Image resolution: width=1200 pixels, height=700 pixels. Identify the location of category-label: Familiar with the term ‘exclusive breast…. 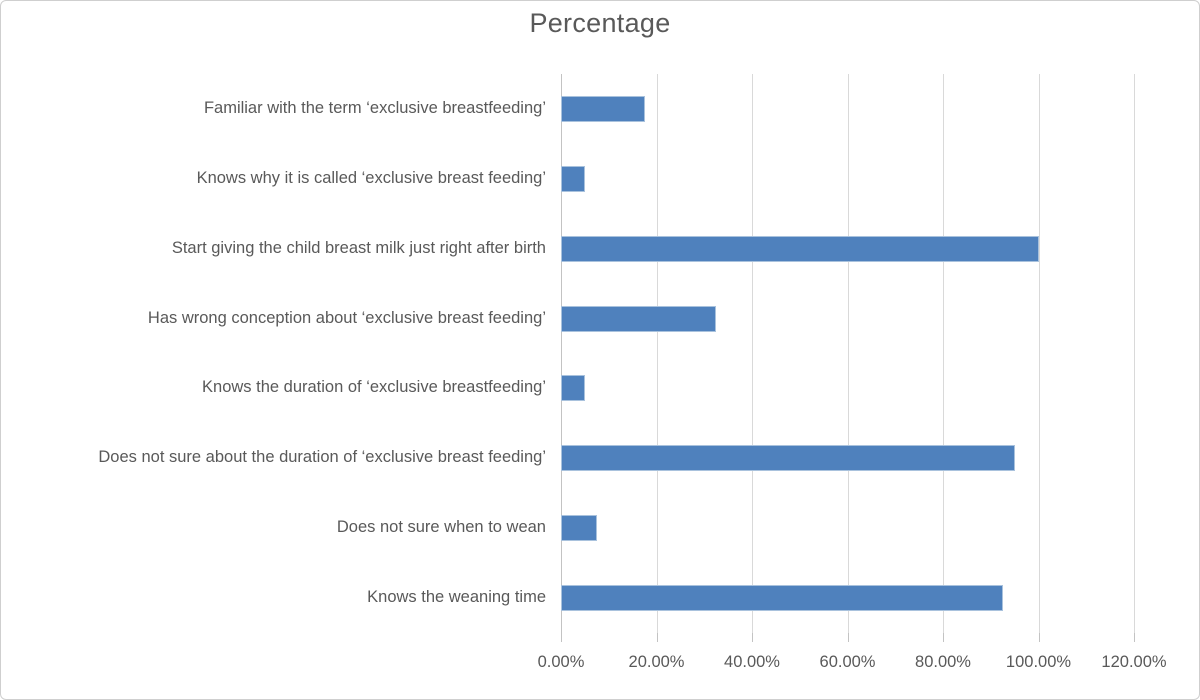
(374, 107).